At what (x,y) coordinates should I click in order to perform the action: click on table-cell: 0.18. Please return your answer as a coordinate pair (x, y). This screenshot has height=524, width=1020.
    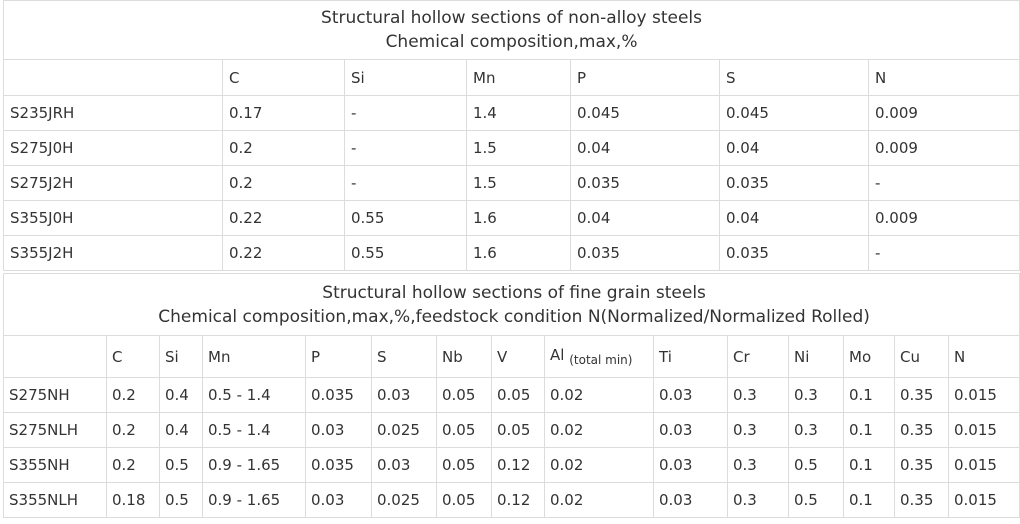
    Looking at the image, I should click on (133, 500).